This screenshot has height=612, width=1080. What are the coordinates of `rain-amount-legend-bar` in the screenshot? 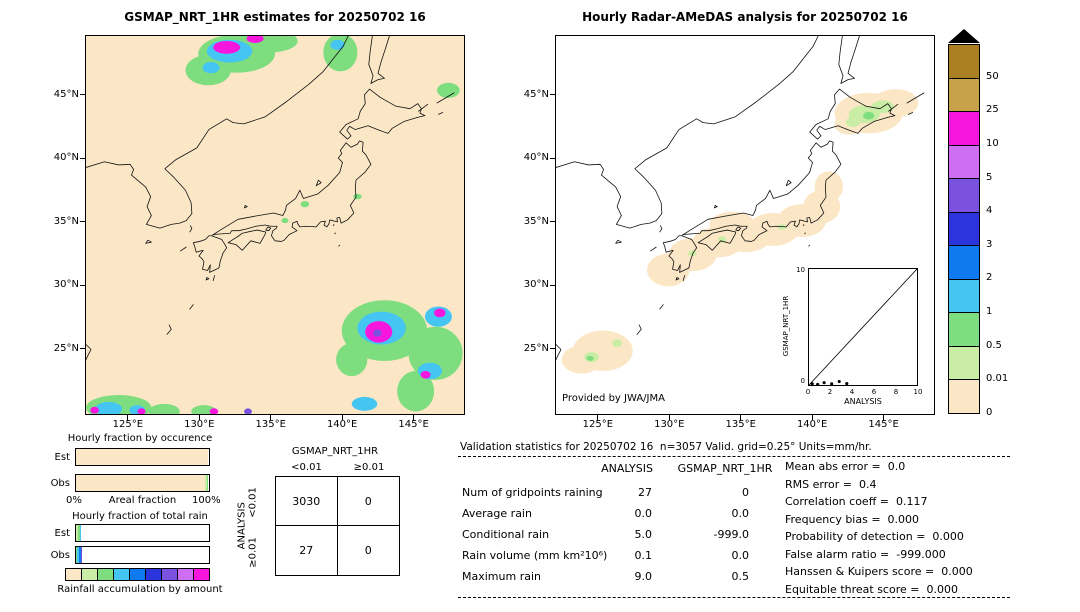 It's located at (137, 574).